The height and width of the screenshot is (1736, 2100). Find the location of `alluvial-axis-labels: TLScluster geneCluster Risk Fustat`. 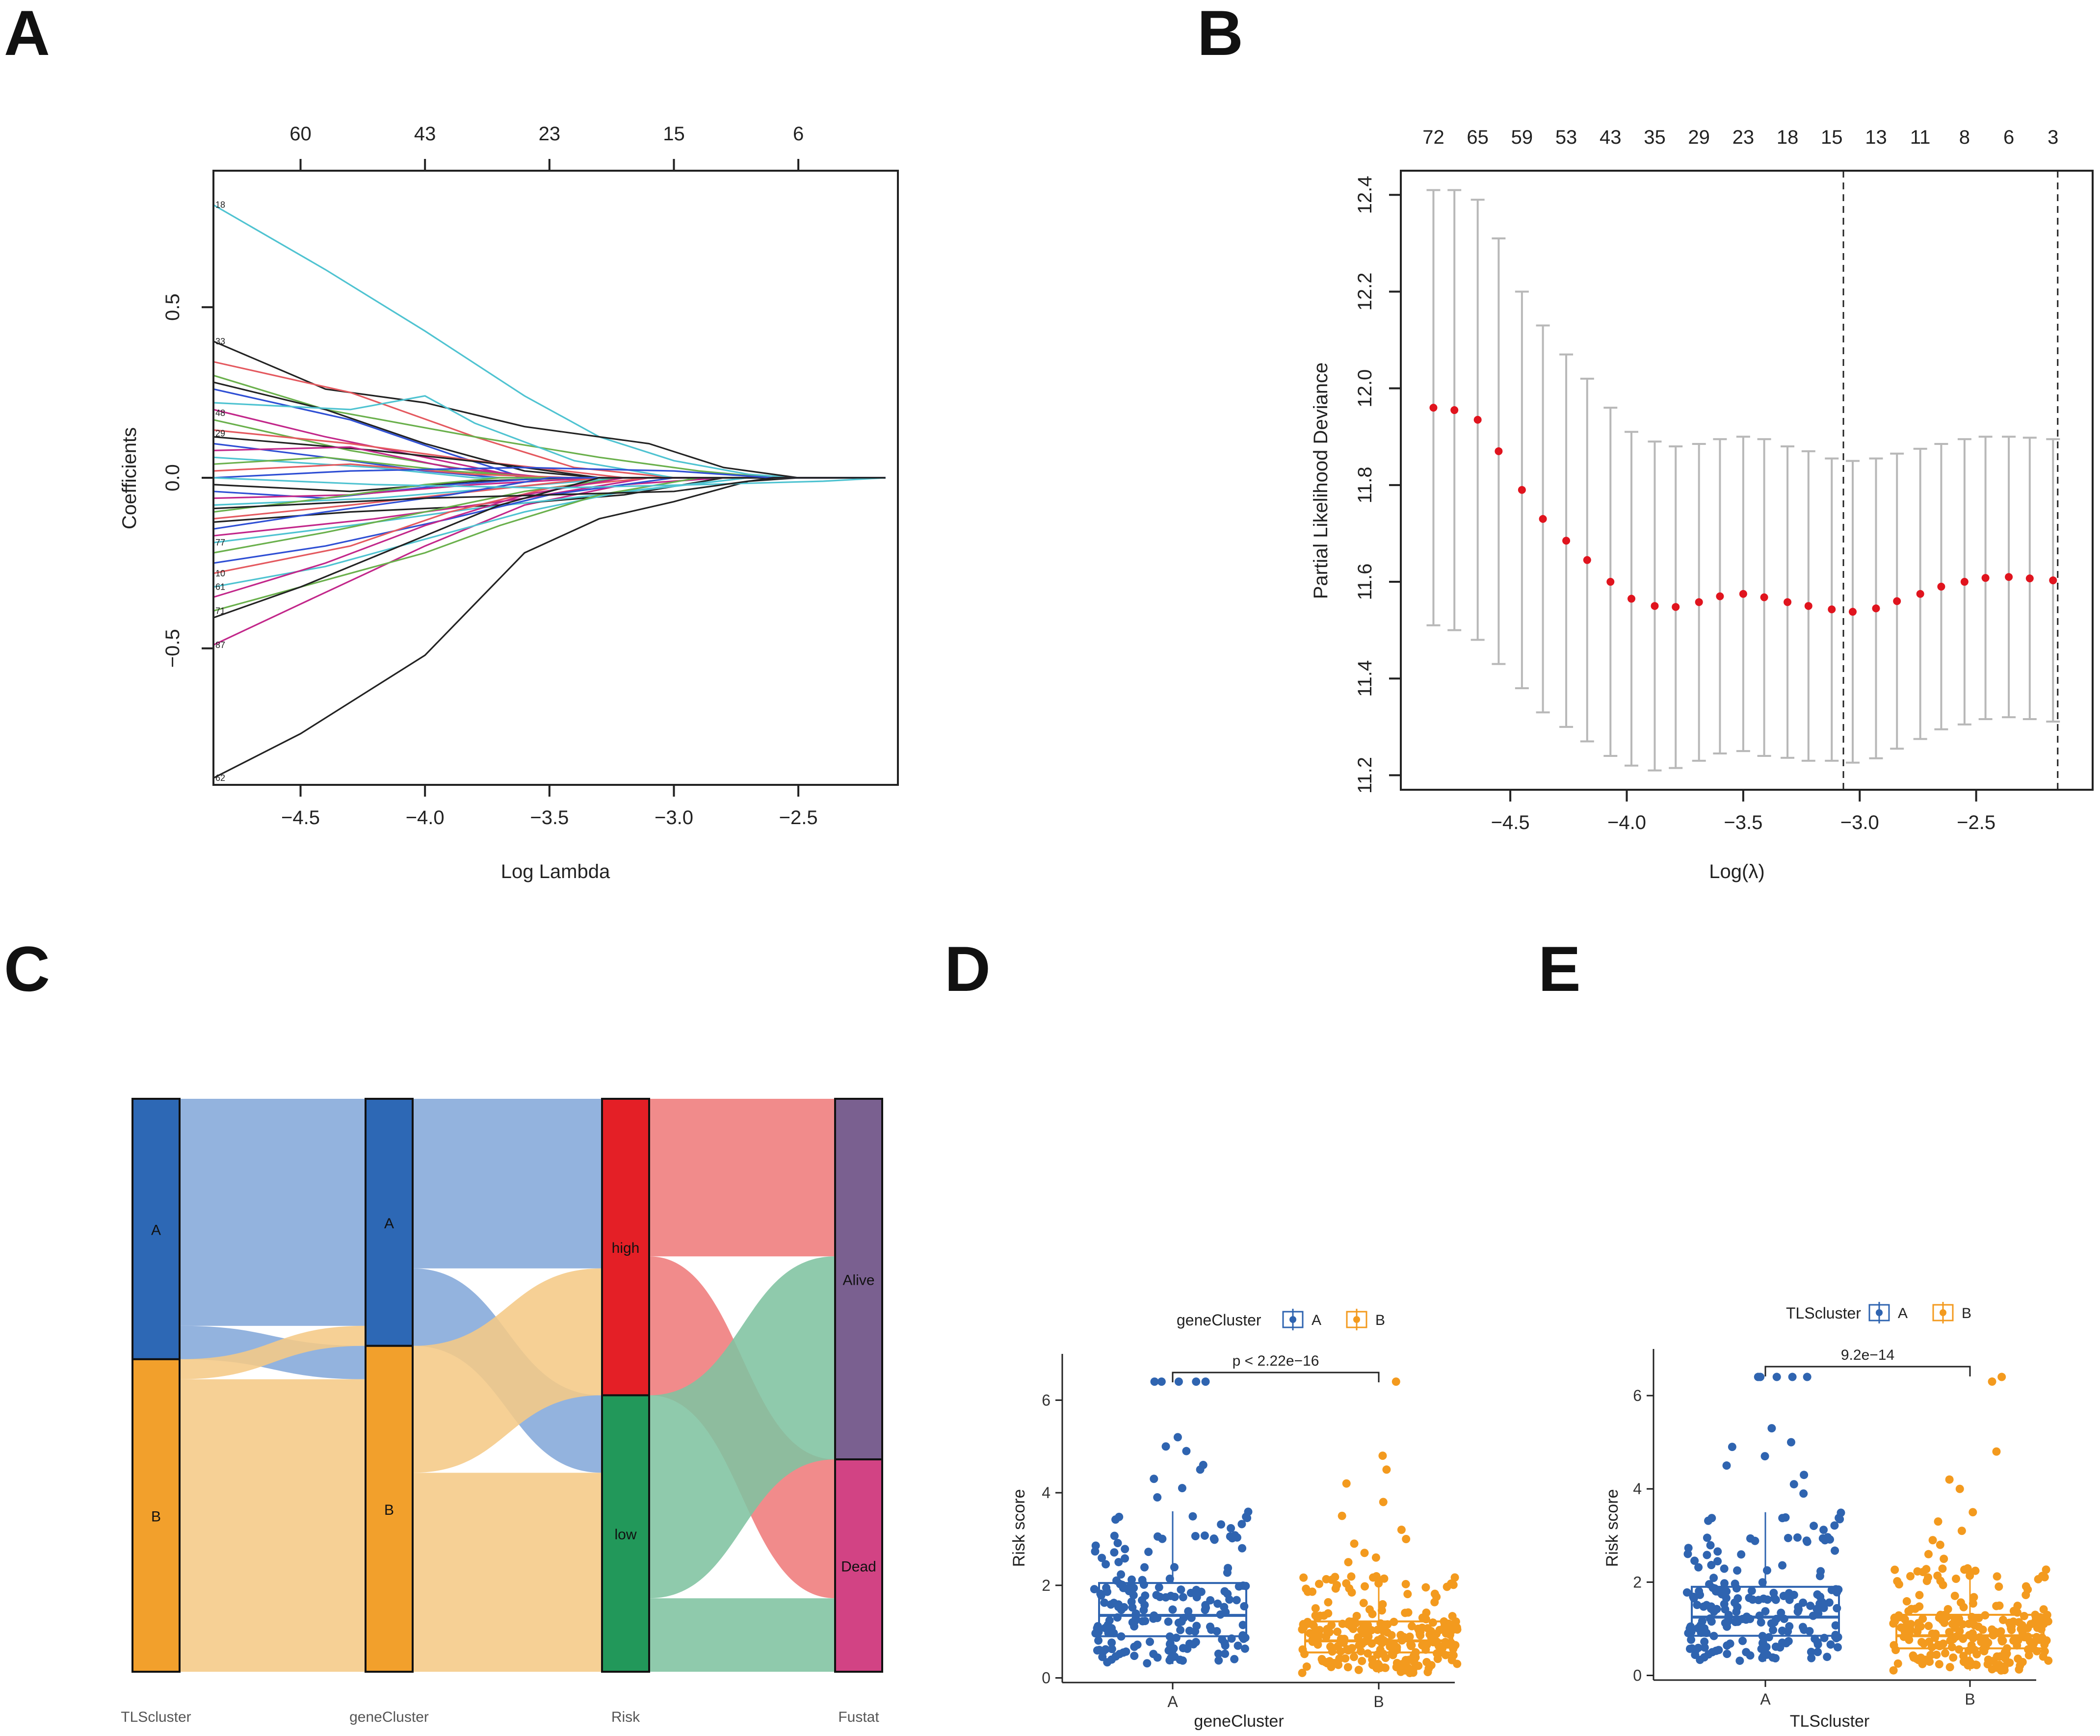

alluvial-axis-labels: TLScluster geneCluster Risk Fustat is located at coordinates (500, 1717).